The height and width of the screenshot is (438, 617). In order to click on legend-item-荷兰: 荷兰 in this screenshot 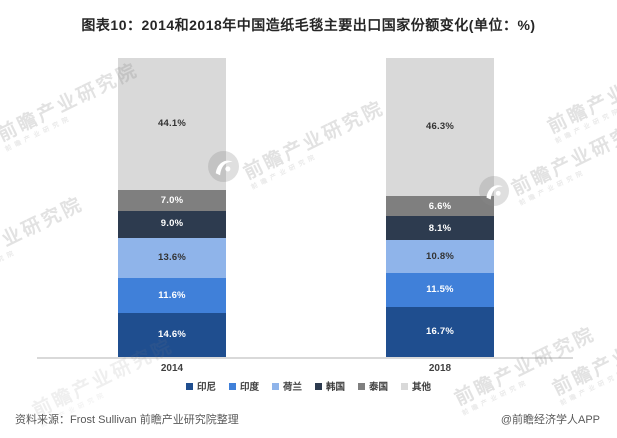, I will do `click(286, 386)`.